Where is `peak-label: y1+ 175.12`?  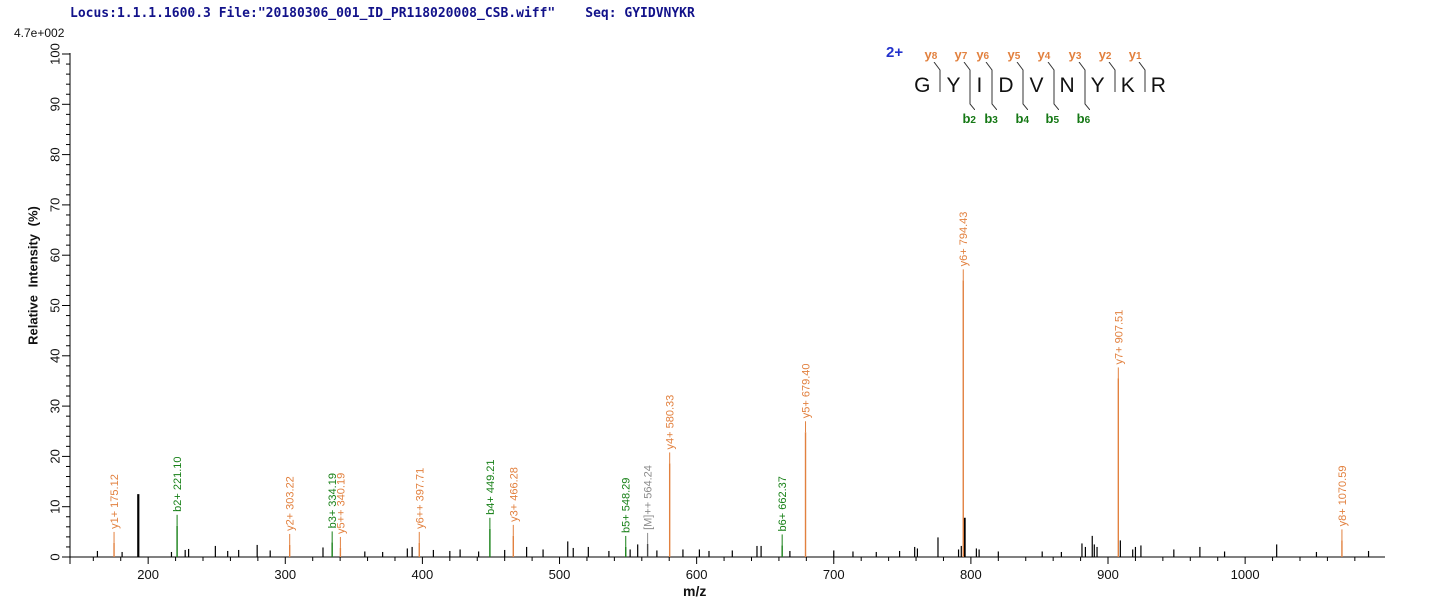
peak-label: y1+ 175.12 is located at coordinates (115, 501).